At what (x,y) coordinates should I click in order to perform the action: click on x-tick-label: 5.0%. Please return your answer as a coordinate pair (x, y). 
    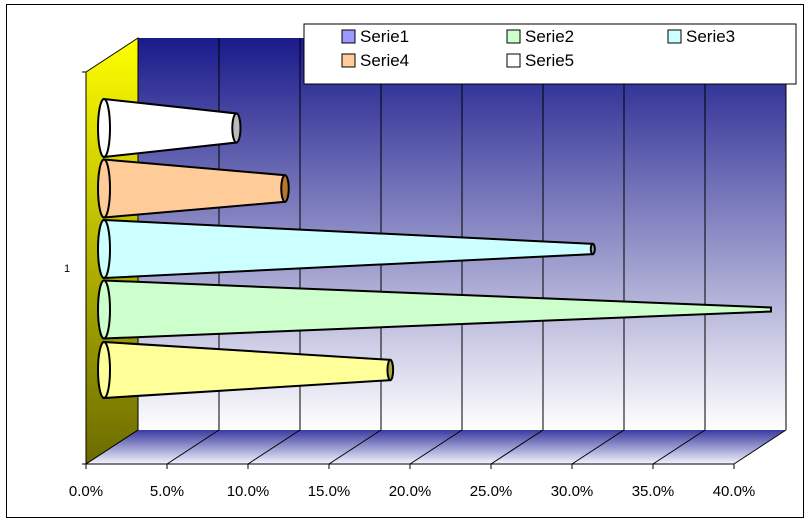
    Looking at the image, I should click on (167, 491).